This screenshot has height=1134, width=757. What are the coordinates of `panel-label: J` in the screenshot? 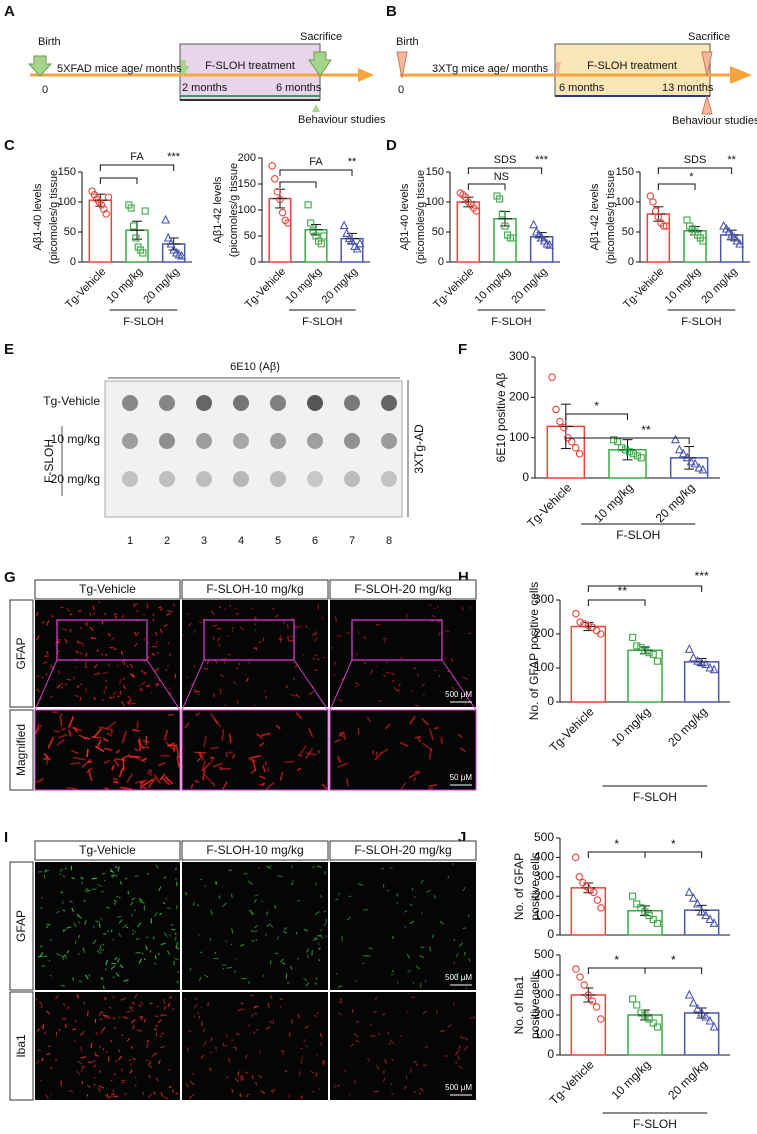 It's located at (462, 837).